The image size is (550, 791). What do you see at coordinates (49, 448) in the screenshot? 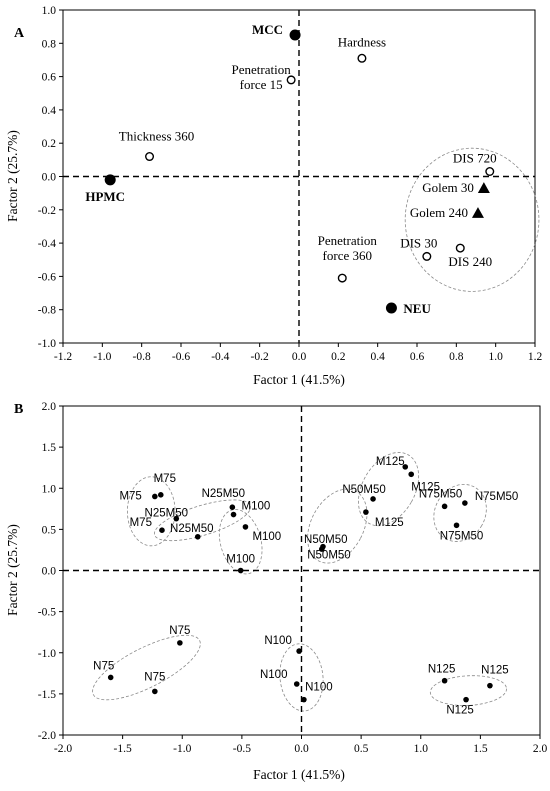
I see `y-tick-label: 1.5` at bounding box center [49, 448].